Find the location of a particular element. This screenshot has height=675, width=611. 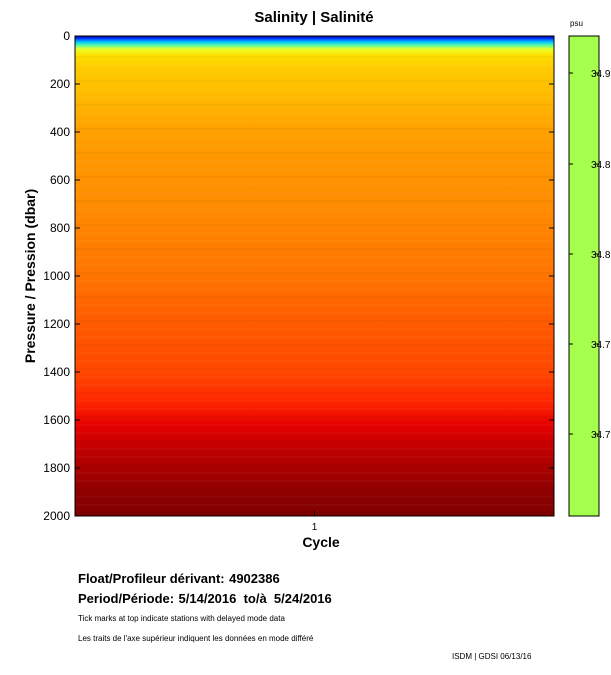

colorbar is located at coordinates (584, 276).